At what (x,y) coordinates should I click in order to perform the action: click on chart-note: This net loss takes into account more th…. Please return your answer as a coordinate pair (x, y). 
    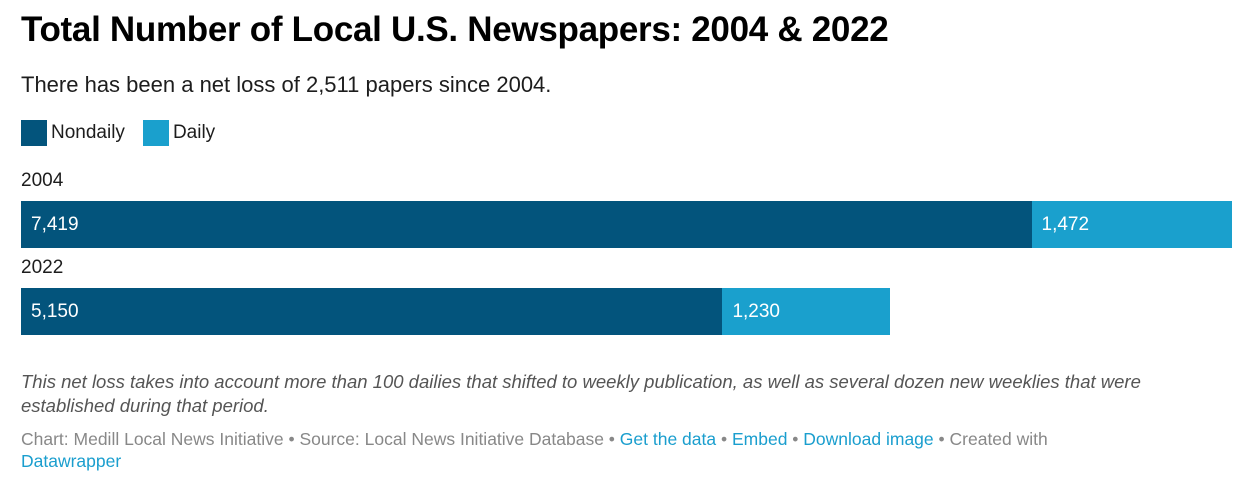
    Looking at the image, I should click on (581, 393).